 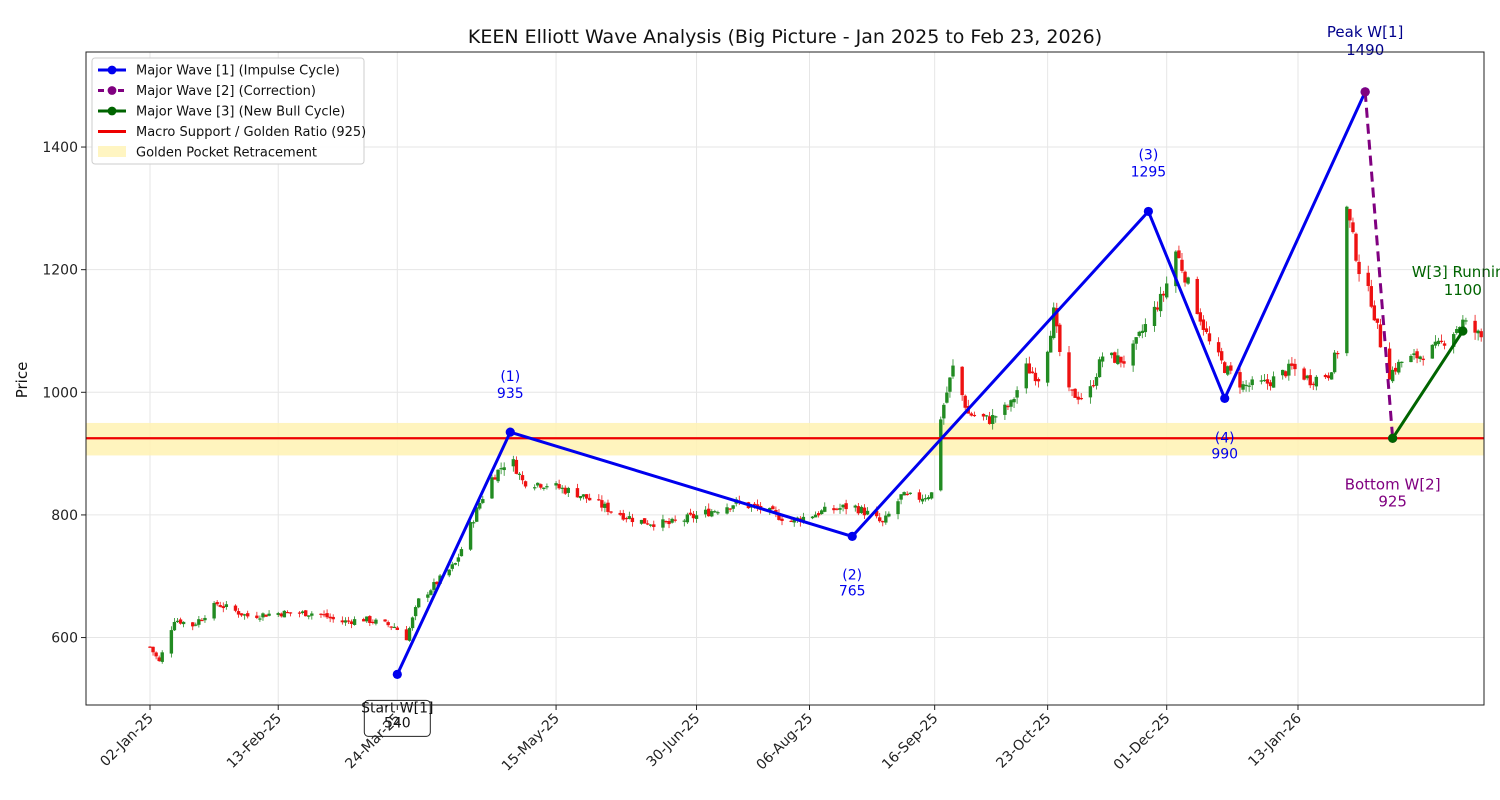 I want to click on legend-marker, so click(x=112, y=111).